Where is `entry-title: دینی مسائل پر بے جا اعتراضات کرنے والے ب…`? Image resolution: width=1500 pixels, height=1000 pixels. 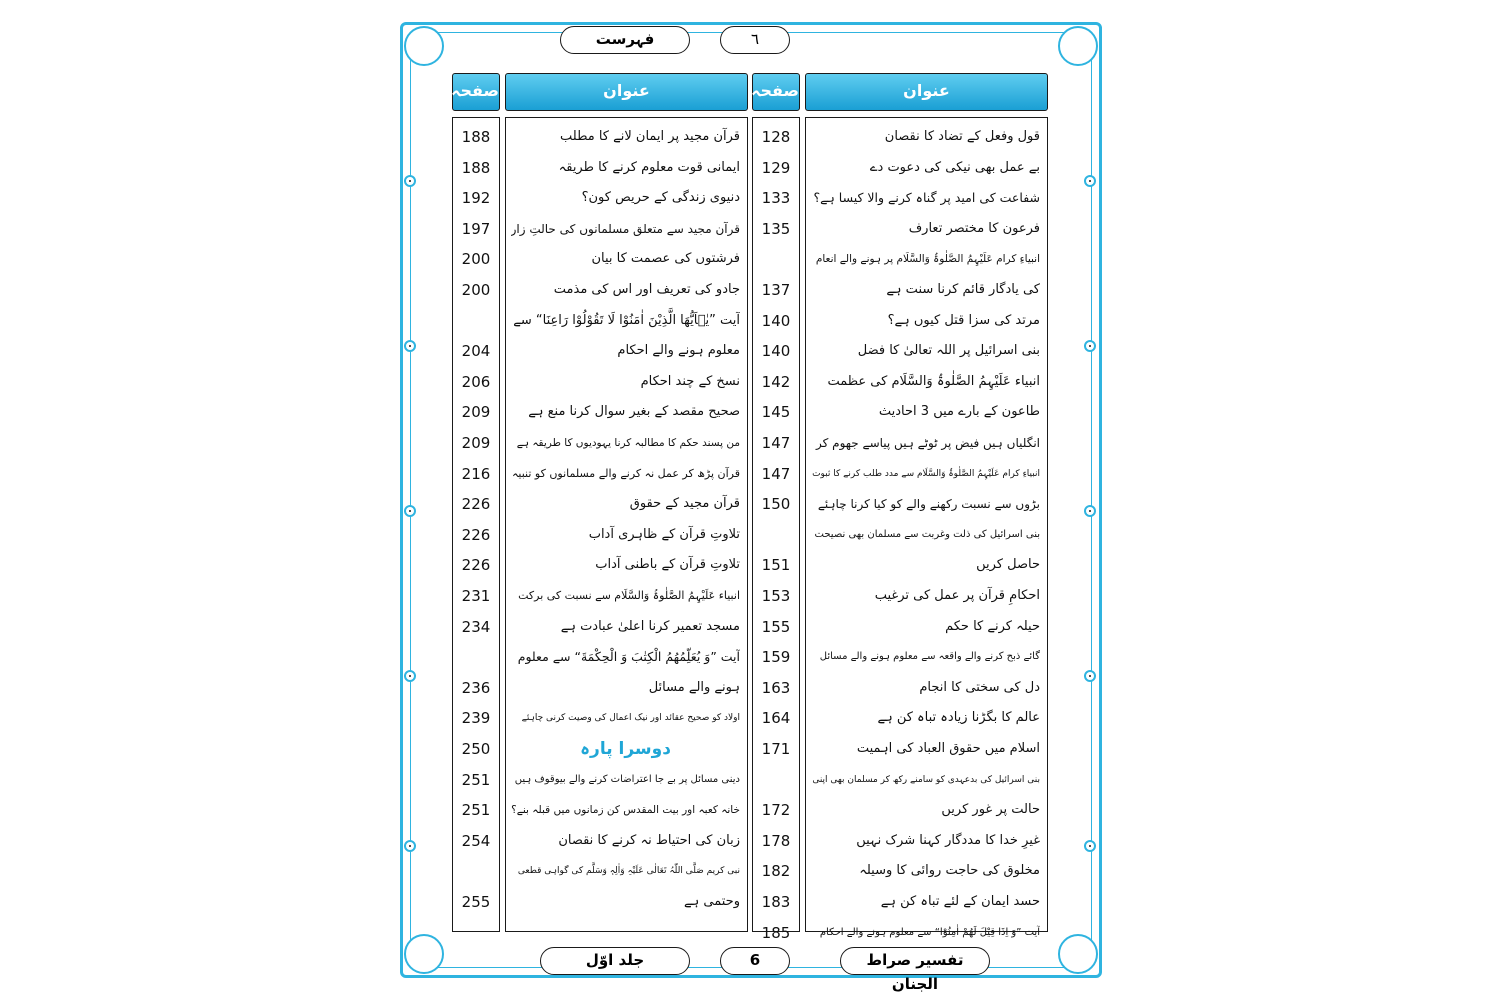
entry-title: دینی مسائل پر بے جا اعتراضات کرنے والے ب… is located at coordinates (627, 779).